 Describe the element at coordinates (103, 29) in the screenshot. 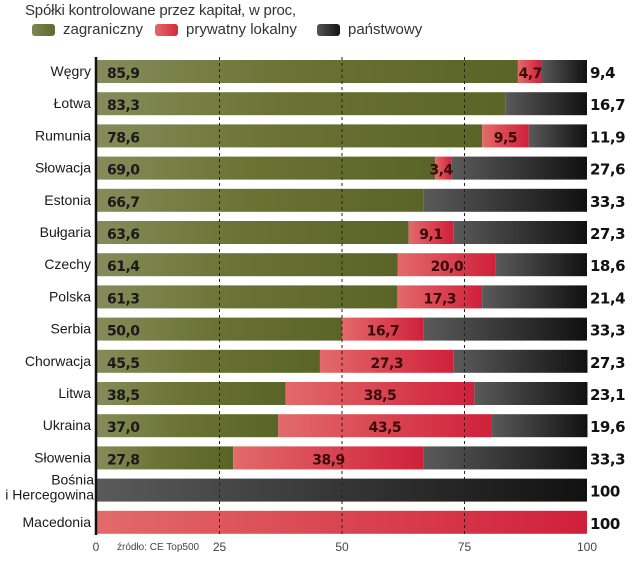

I see `legend-label-zagraniczny: zagraniczny` at that location.